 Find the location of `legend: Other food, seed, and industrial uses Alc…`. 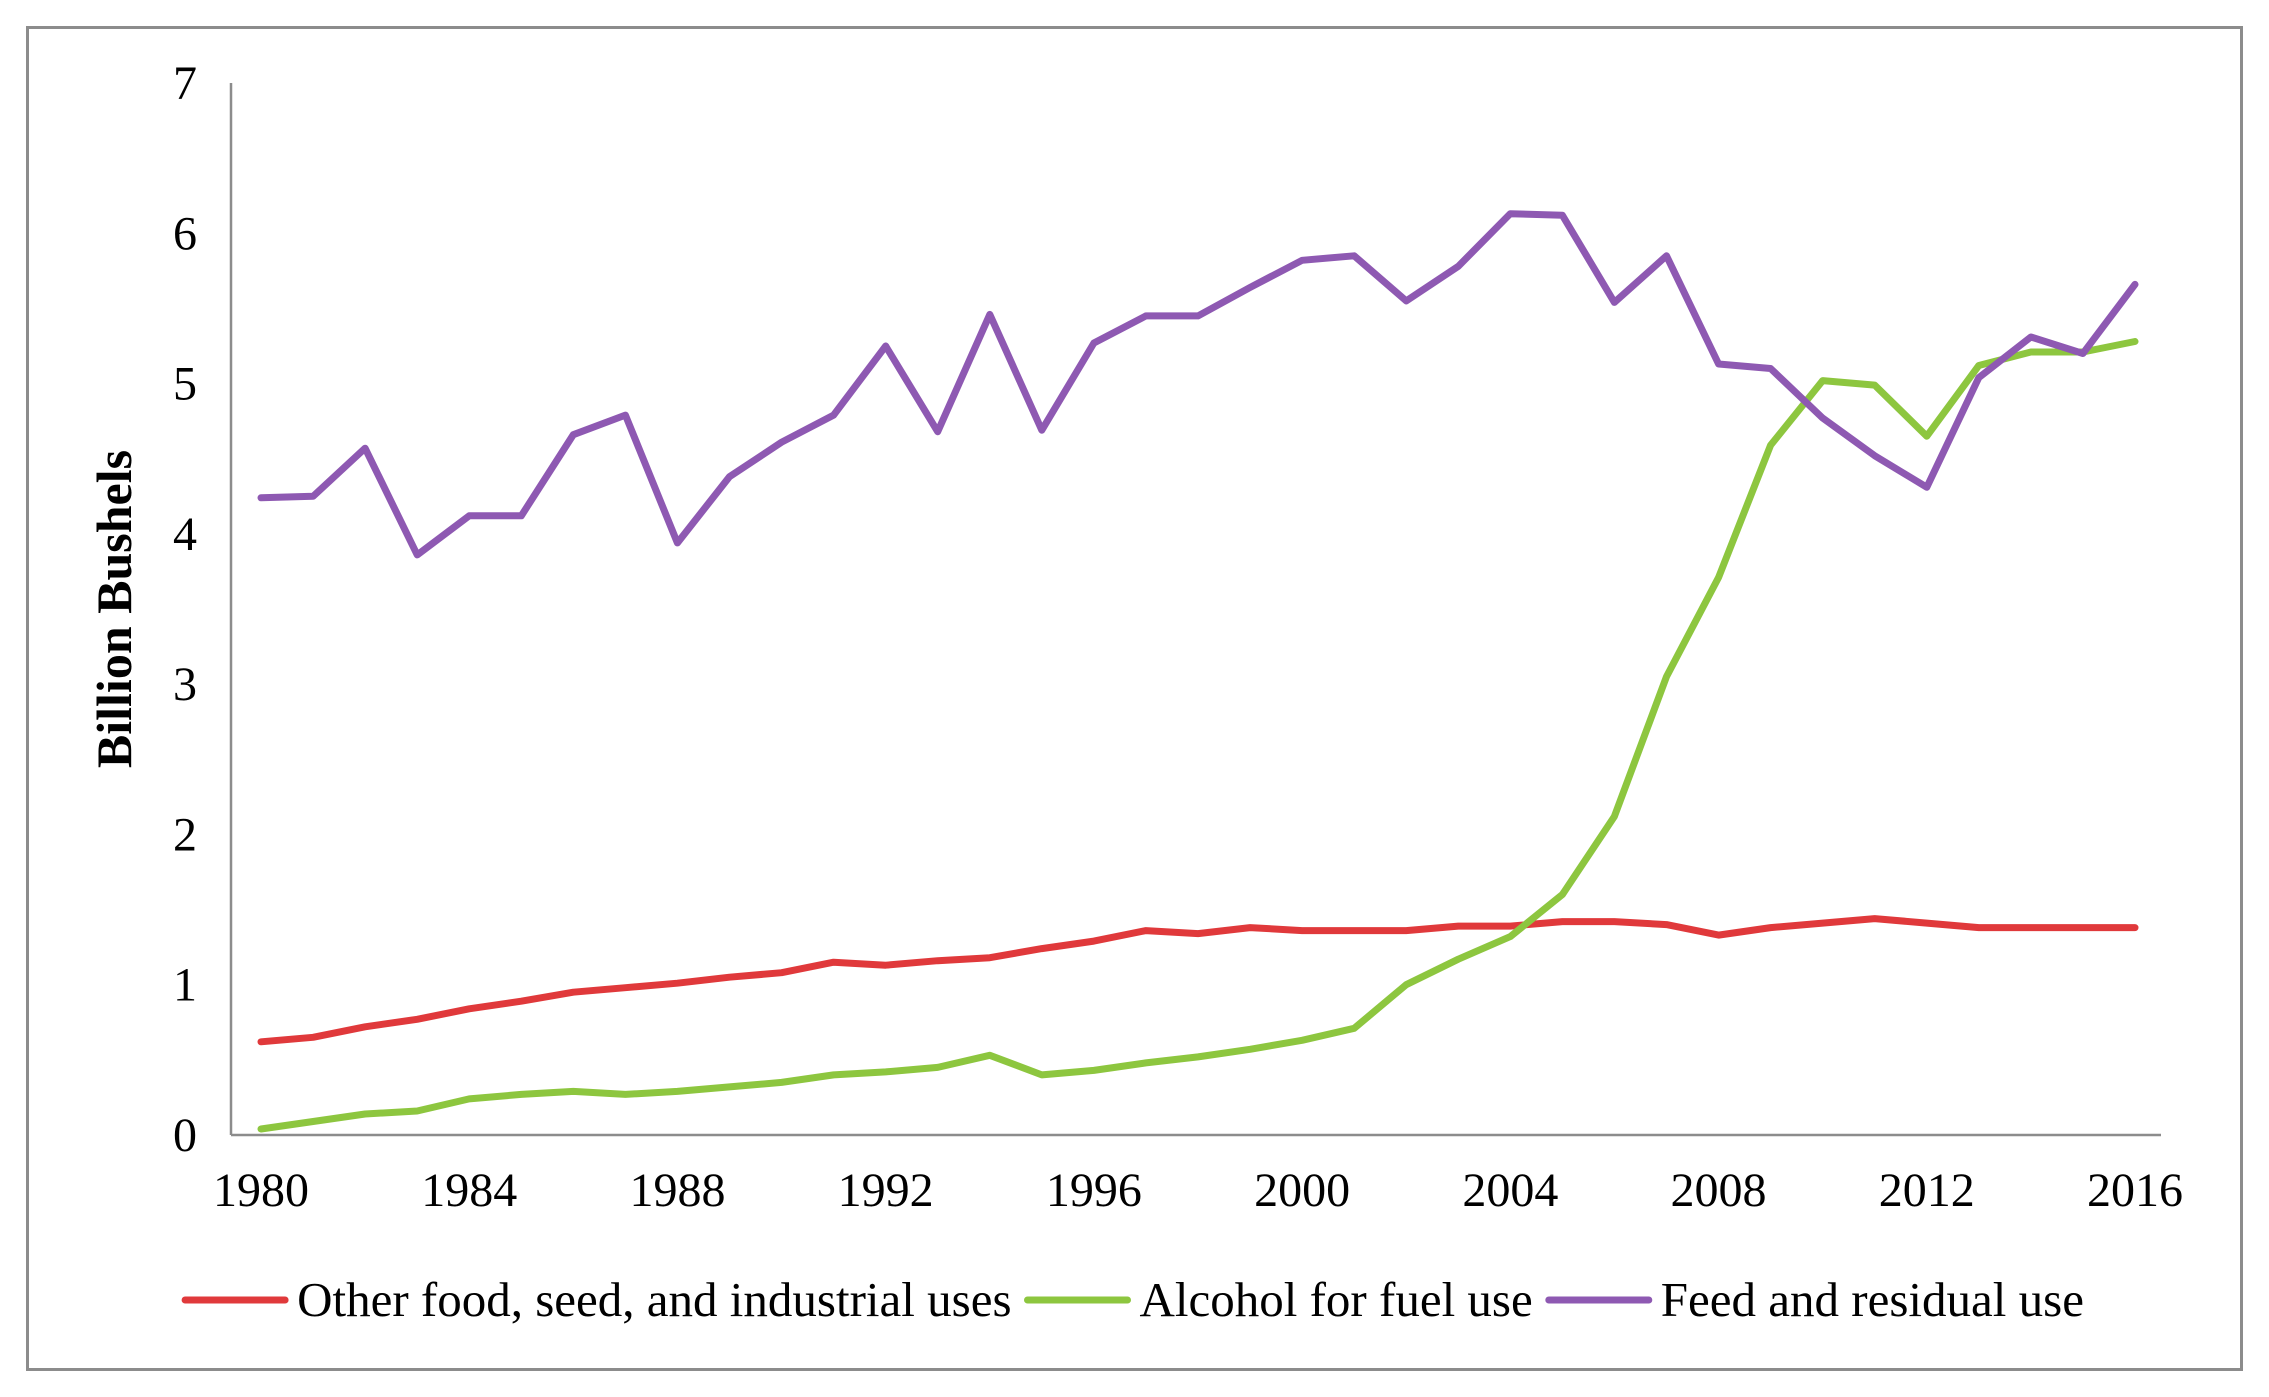

legend: Other food, seed, and industrial uses Alc… is located at coordinates (1132, 1299).